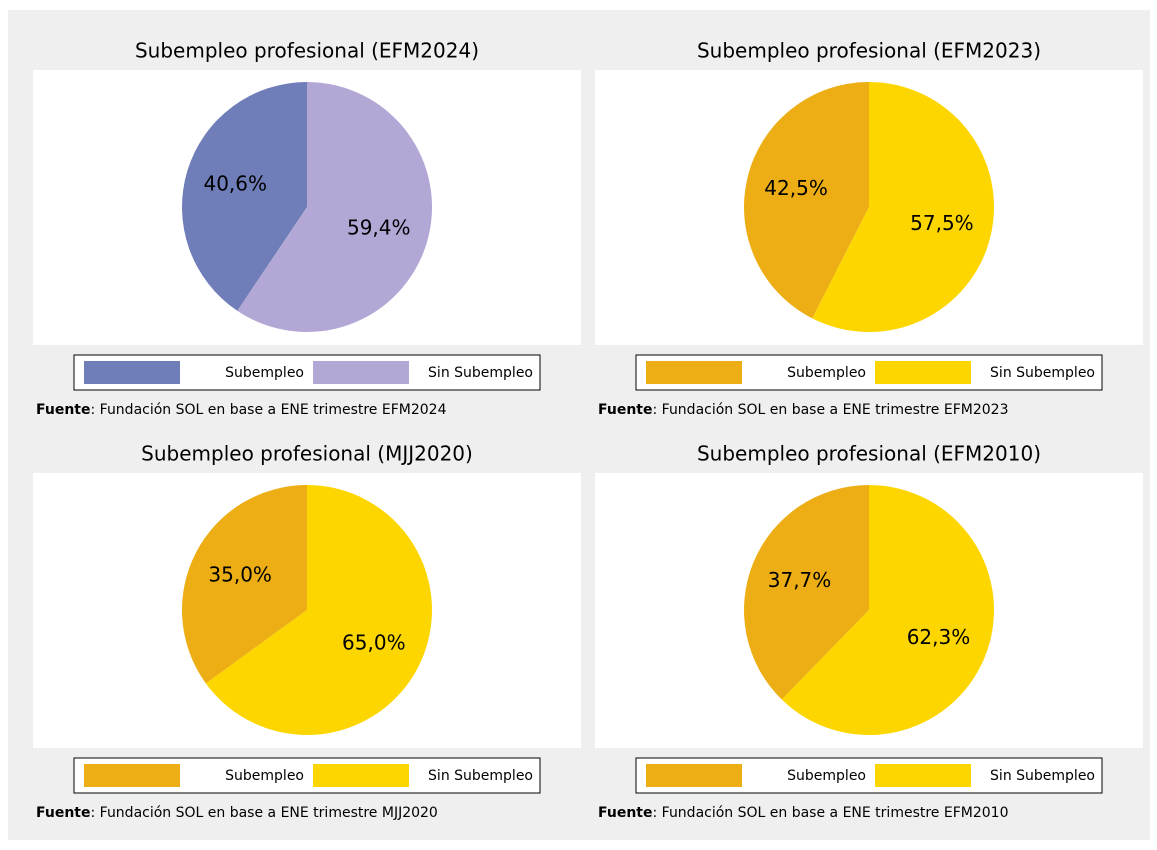 The image size is (1157, 850). I want to click on slice-label: 40,6%, so click(235, 184).